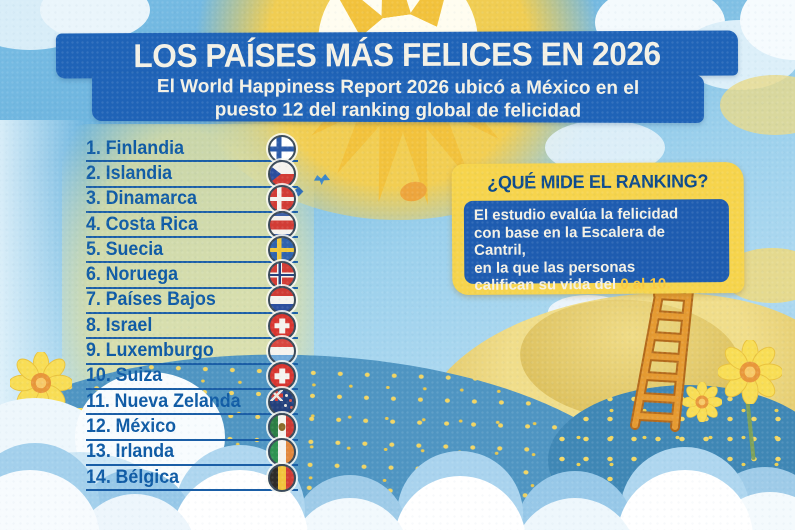 This screenshot has width=795, height=530. What do you see at coordinates (282, 148) in the screenshot?
I see `flag-finlandia-icon` at bounding box center [282, 148].